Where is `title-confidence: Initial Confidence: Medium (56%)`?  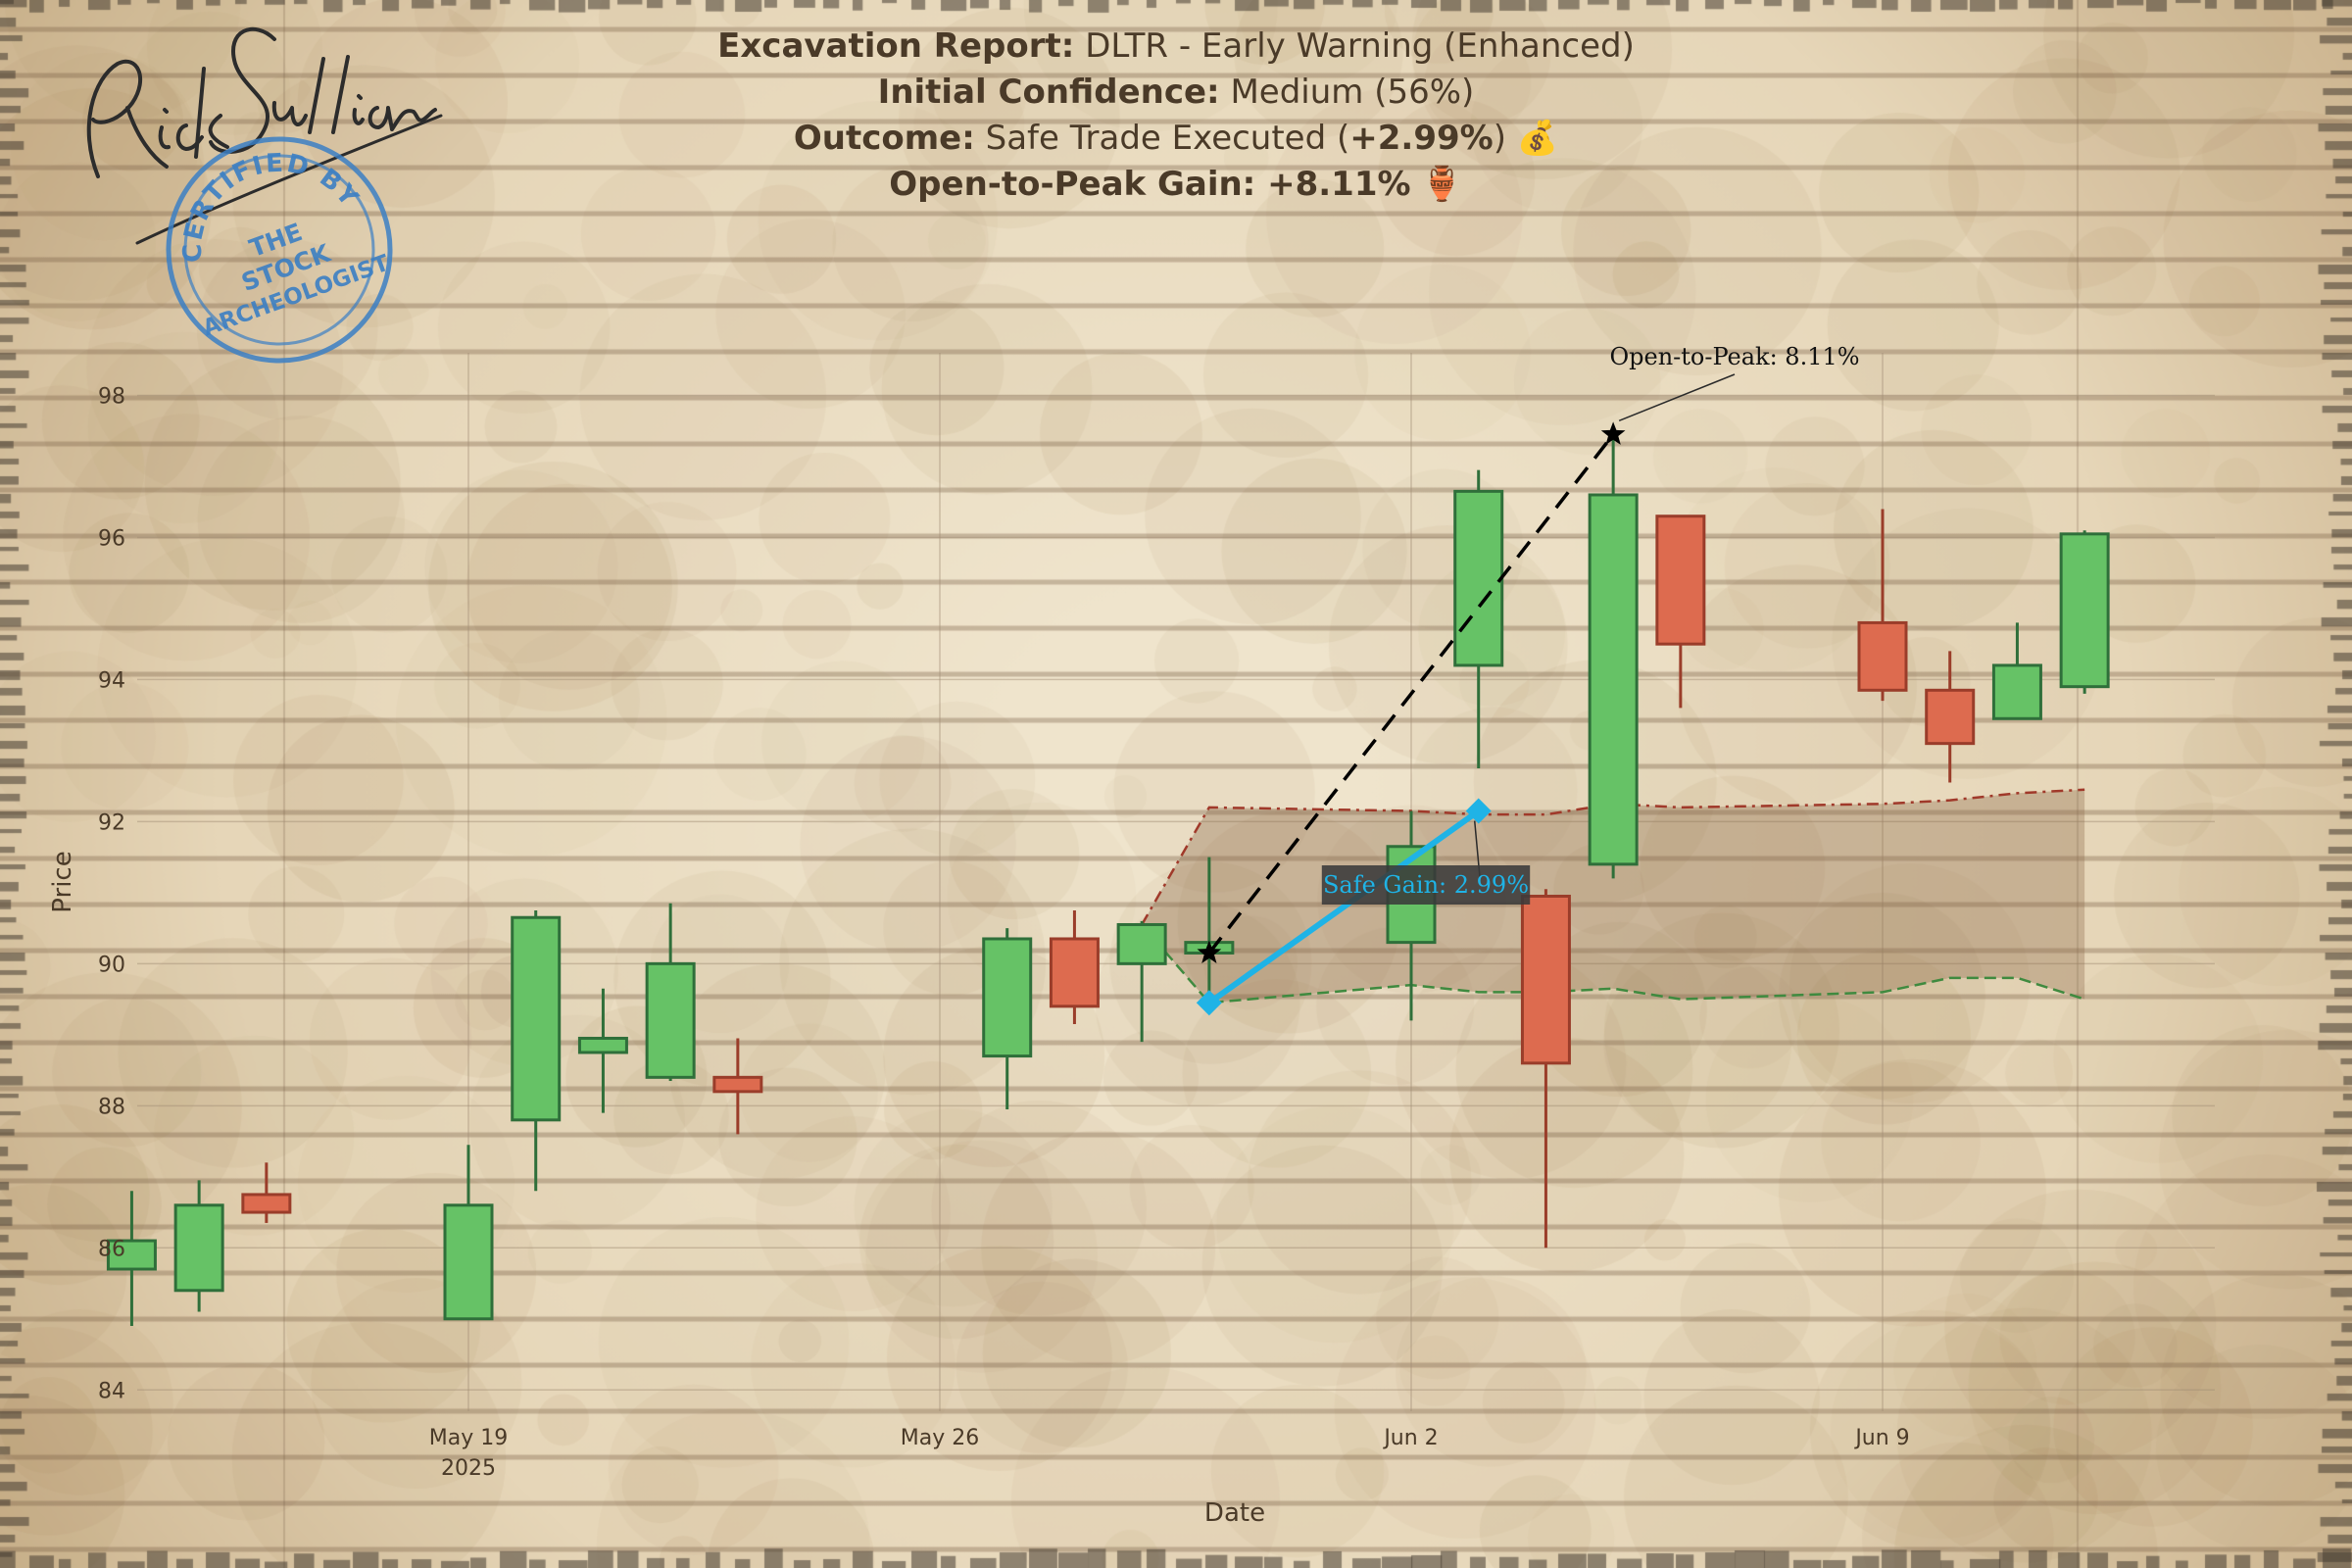 title-confidence: Initial Confidence: Medium (56%) is located at coordinates (1176, 93).